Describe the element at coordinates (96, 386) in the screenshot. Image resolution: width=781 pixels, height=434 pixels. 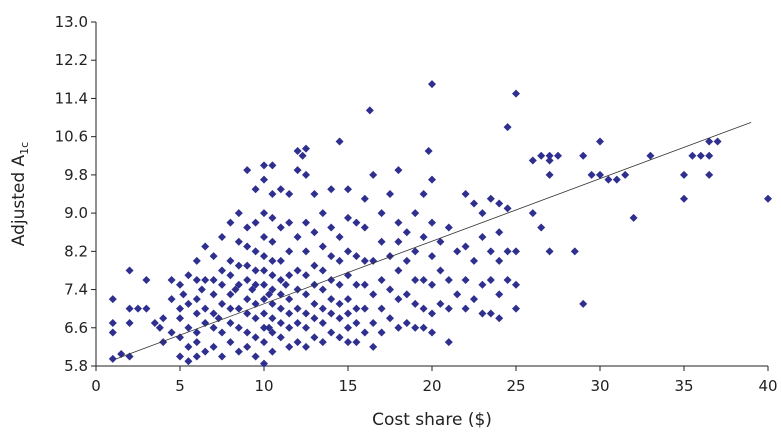
I see `x-tick-label: 0` at that location.